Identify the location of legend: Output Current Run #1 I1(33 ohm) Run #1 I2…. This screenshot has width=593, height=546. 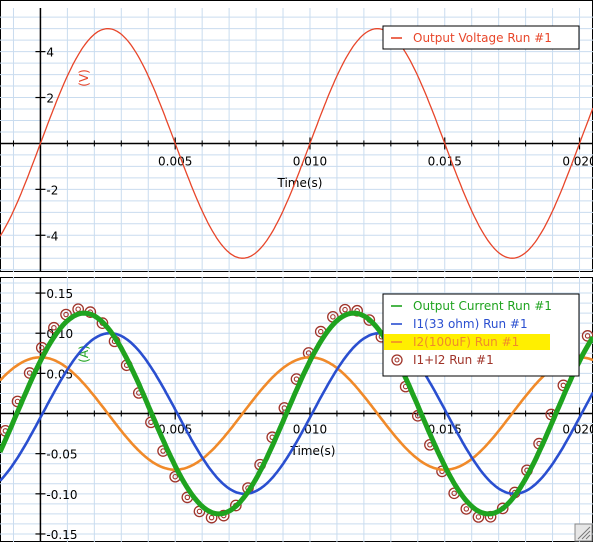
(481, 335).